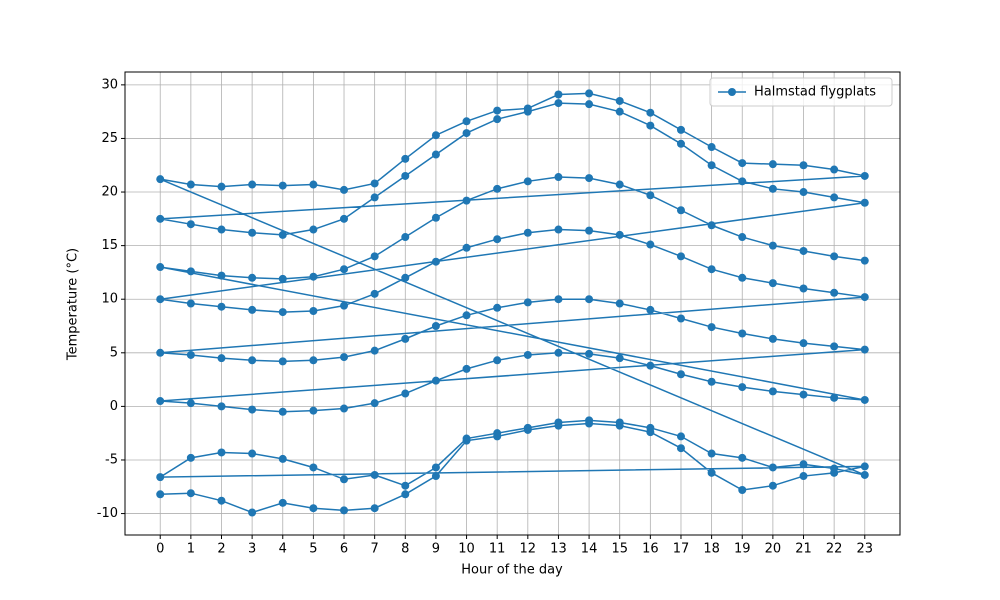  I want to click on legend: Halmstad flygplats, so click(801, 92).